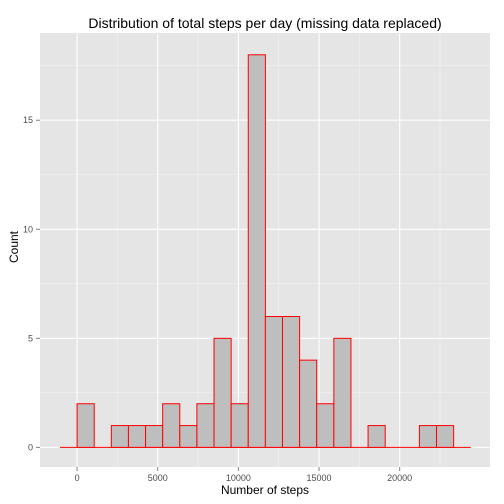  I want to click on y-tick-label: 15, so click(28, 120).